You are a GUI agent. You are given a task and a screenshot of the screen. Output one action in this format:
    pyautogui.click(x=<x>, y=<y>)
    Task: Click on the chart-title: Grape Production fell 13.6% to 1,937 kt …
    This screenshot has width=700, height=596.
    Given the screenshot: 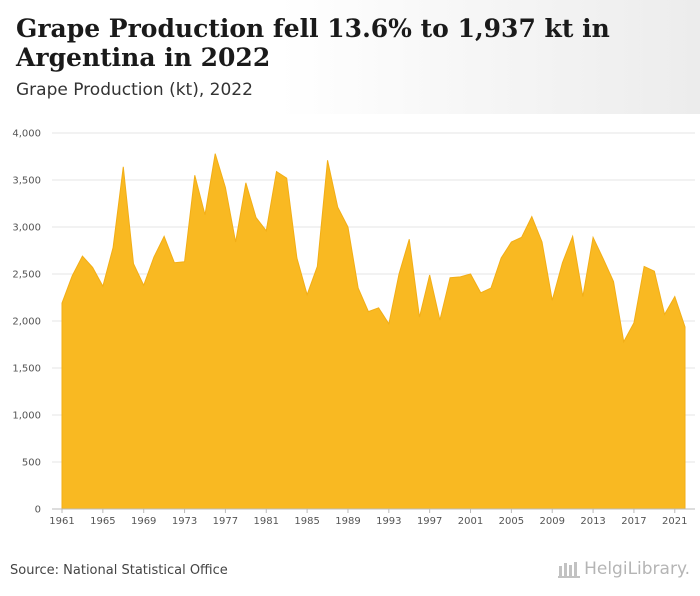 What is the action you would take?
    pyautogui.click(x=313, y=43)
    